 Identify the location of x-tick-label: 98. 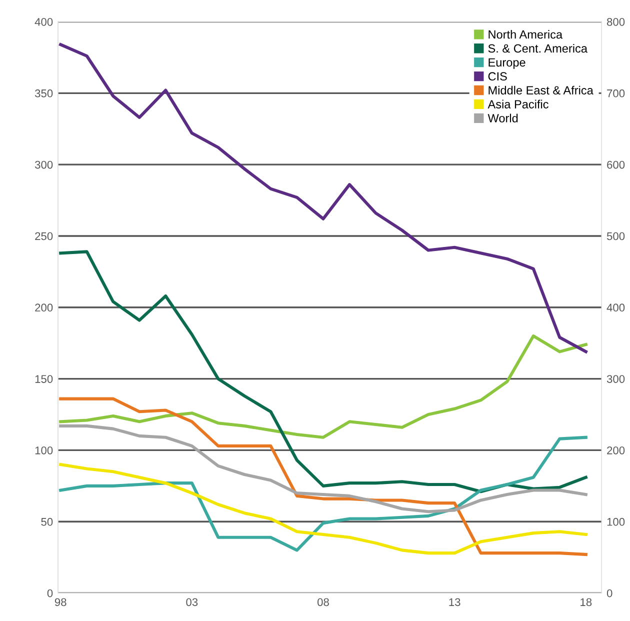
(60, 602).